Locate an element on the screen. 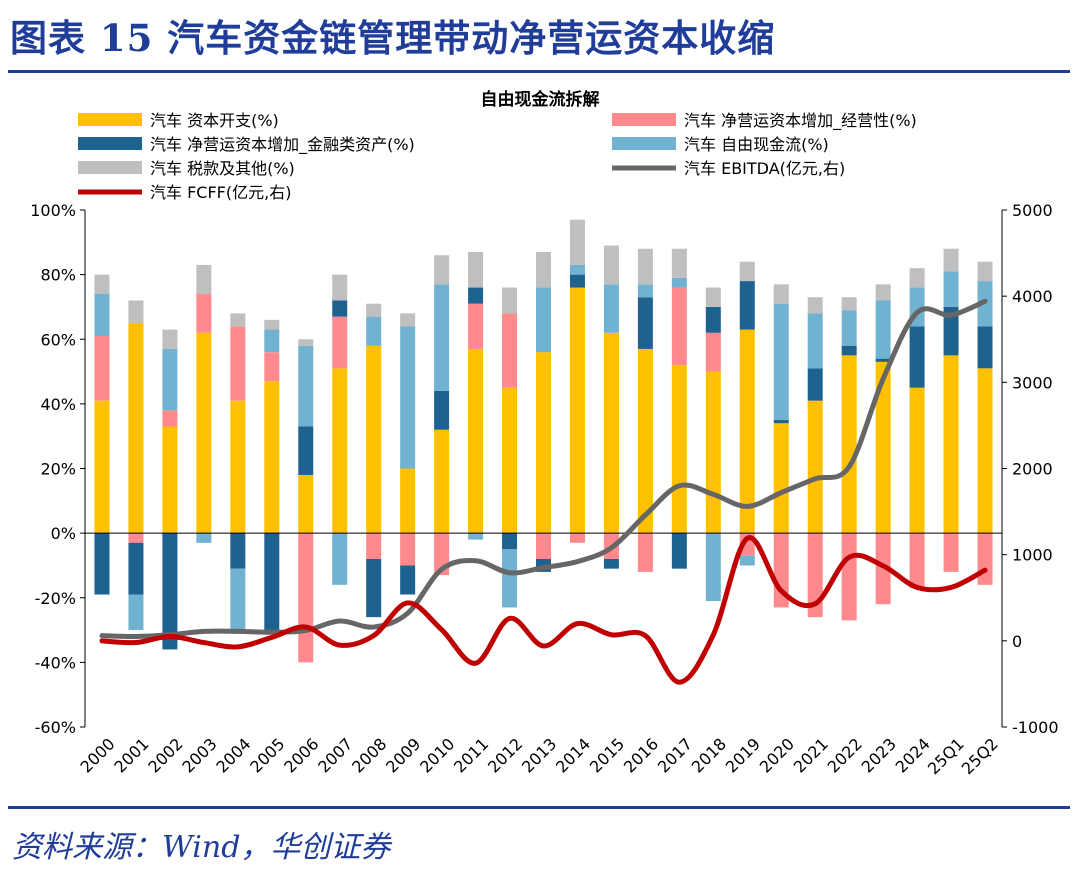 The height and width of the screenshot is (875, 1080). legend-label-tax: 汽车 税款及其他(%) is located at coordinates (222, 168).